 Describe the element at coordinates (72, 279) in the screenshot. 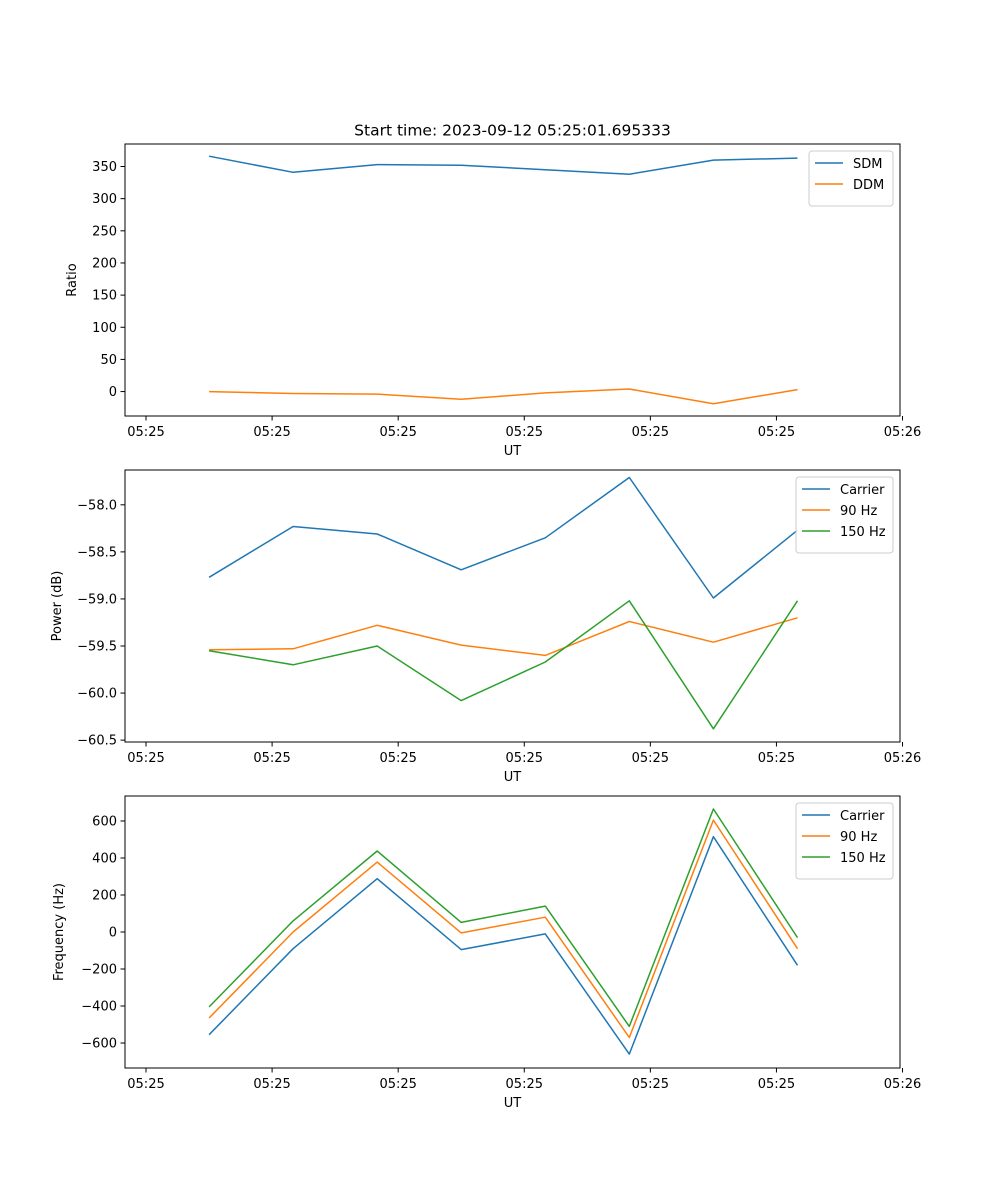

I see `y-axis-label: Ratio` at that location.